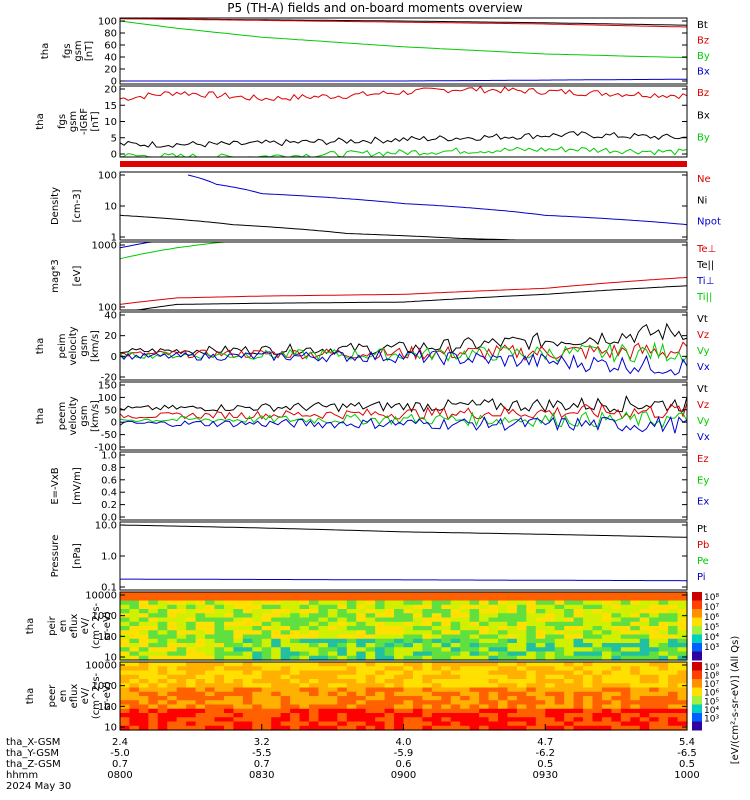 Image resolution: width=750 pixels, height=800 pixels. I want to click on series-line-blue, so click(403, 424).